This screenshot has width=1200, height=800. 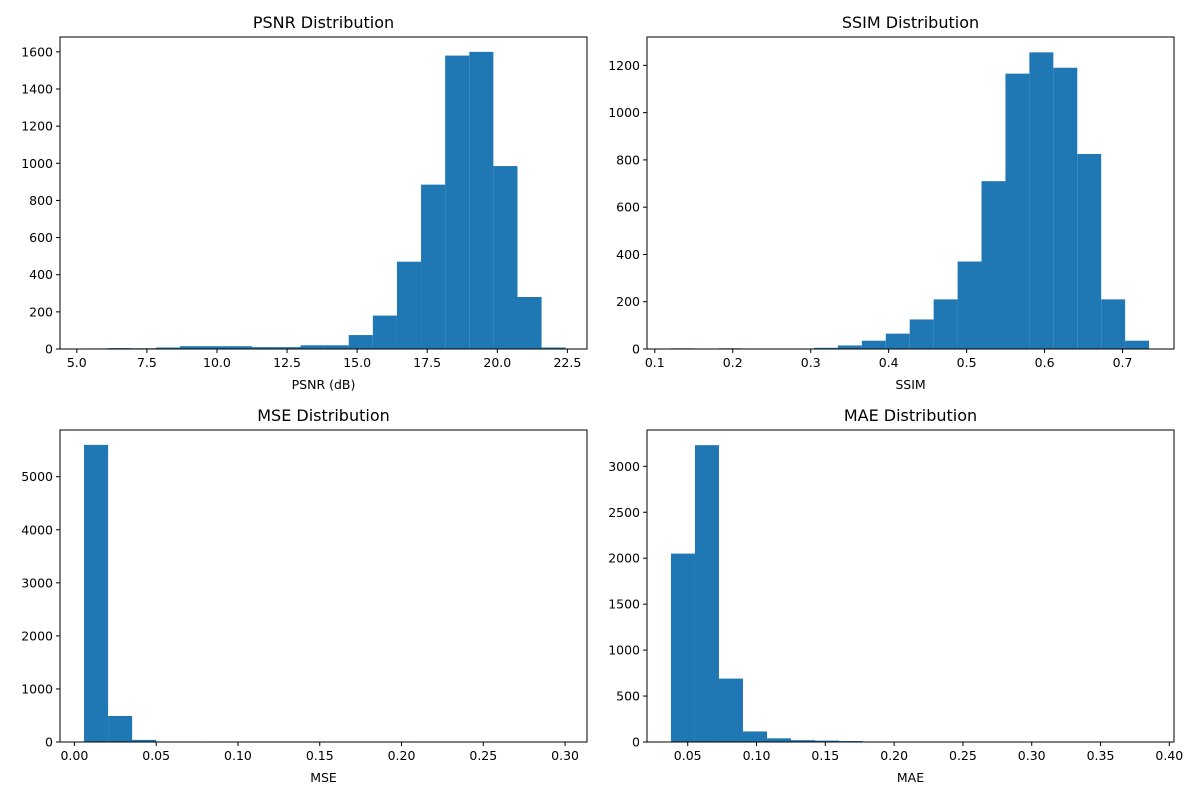 I want to click on mae-x-axis-label: MAE, so click(x=910, y=777).